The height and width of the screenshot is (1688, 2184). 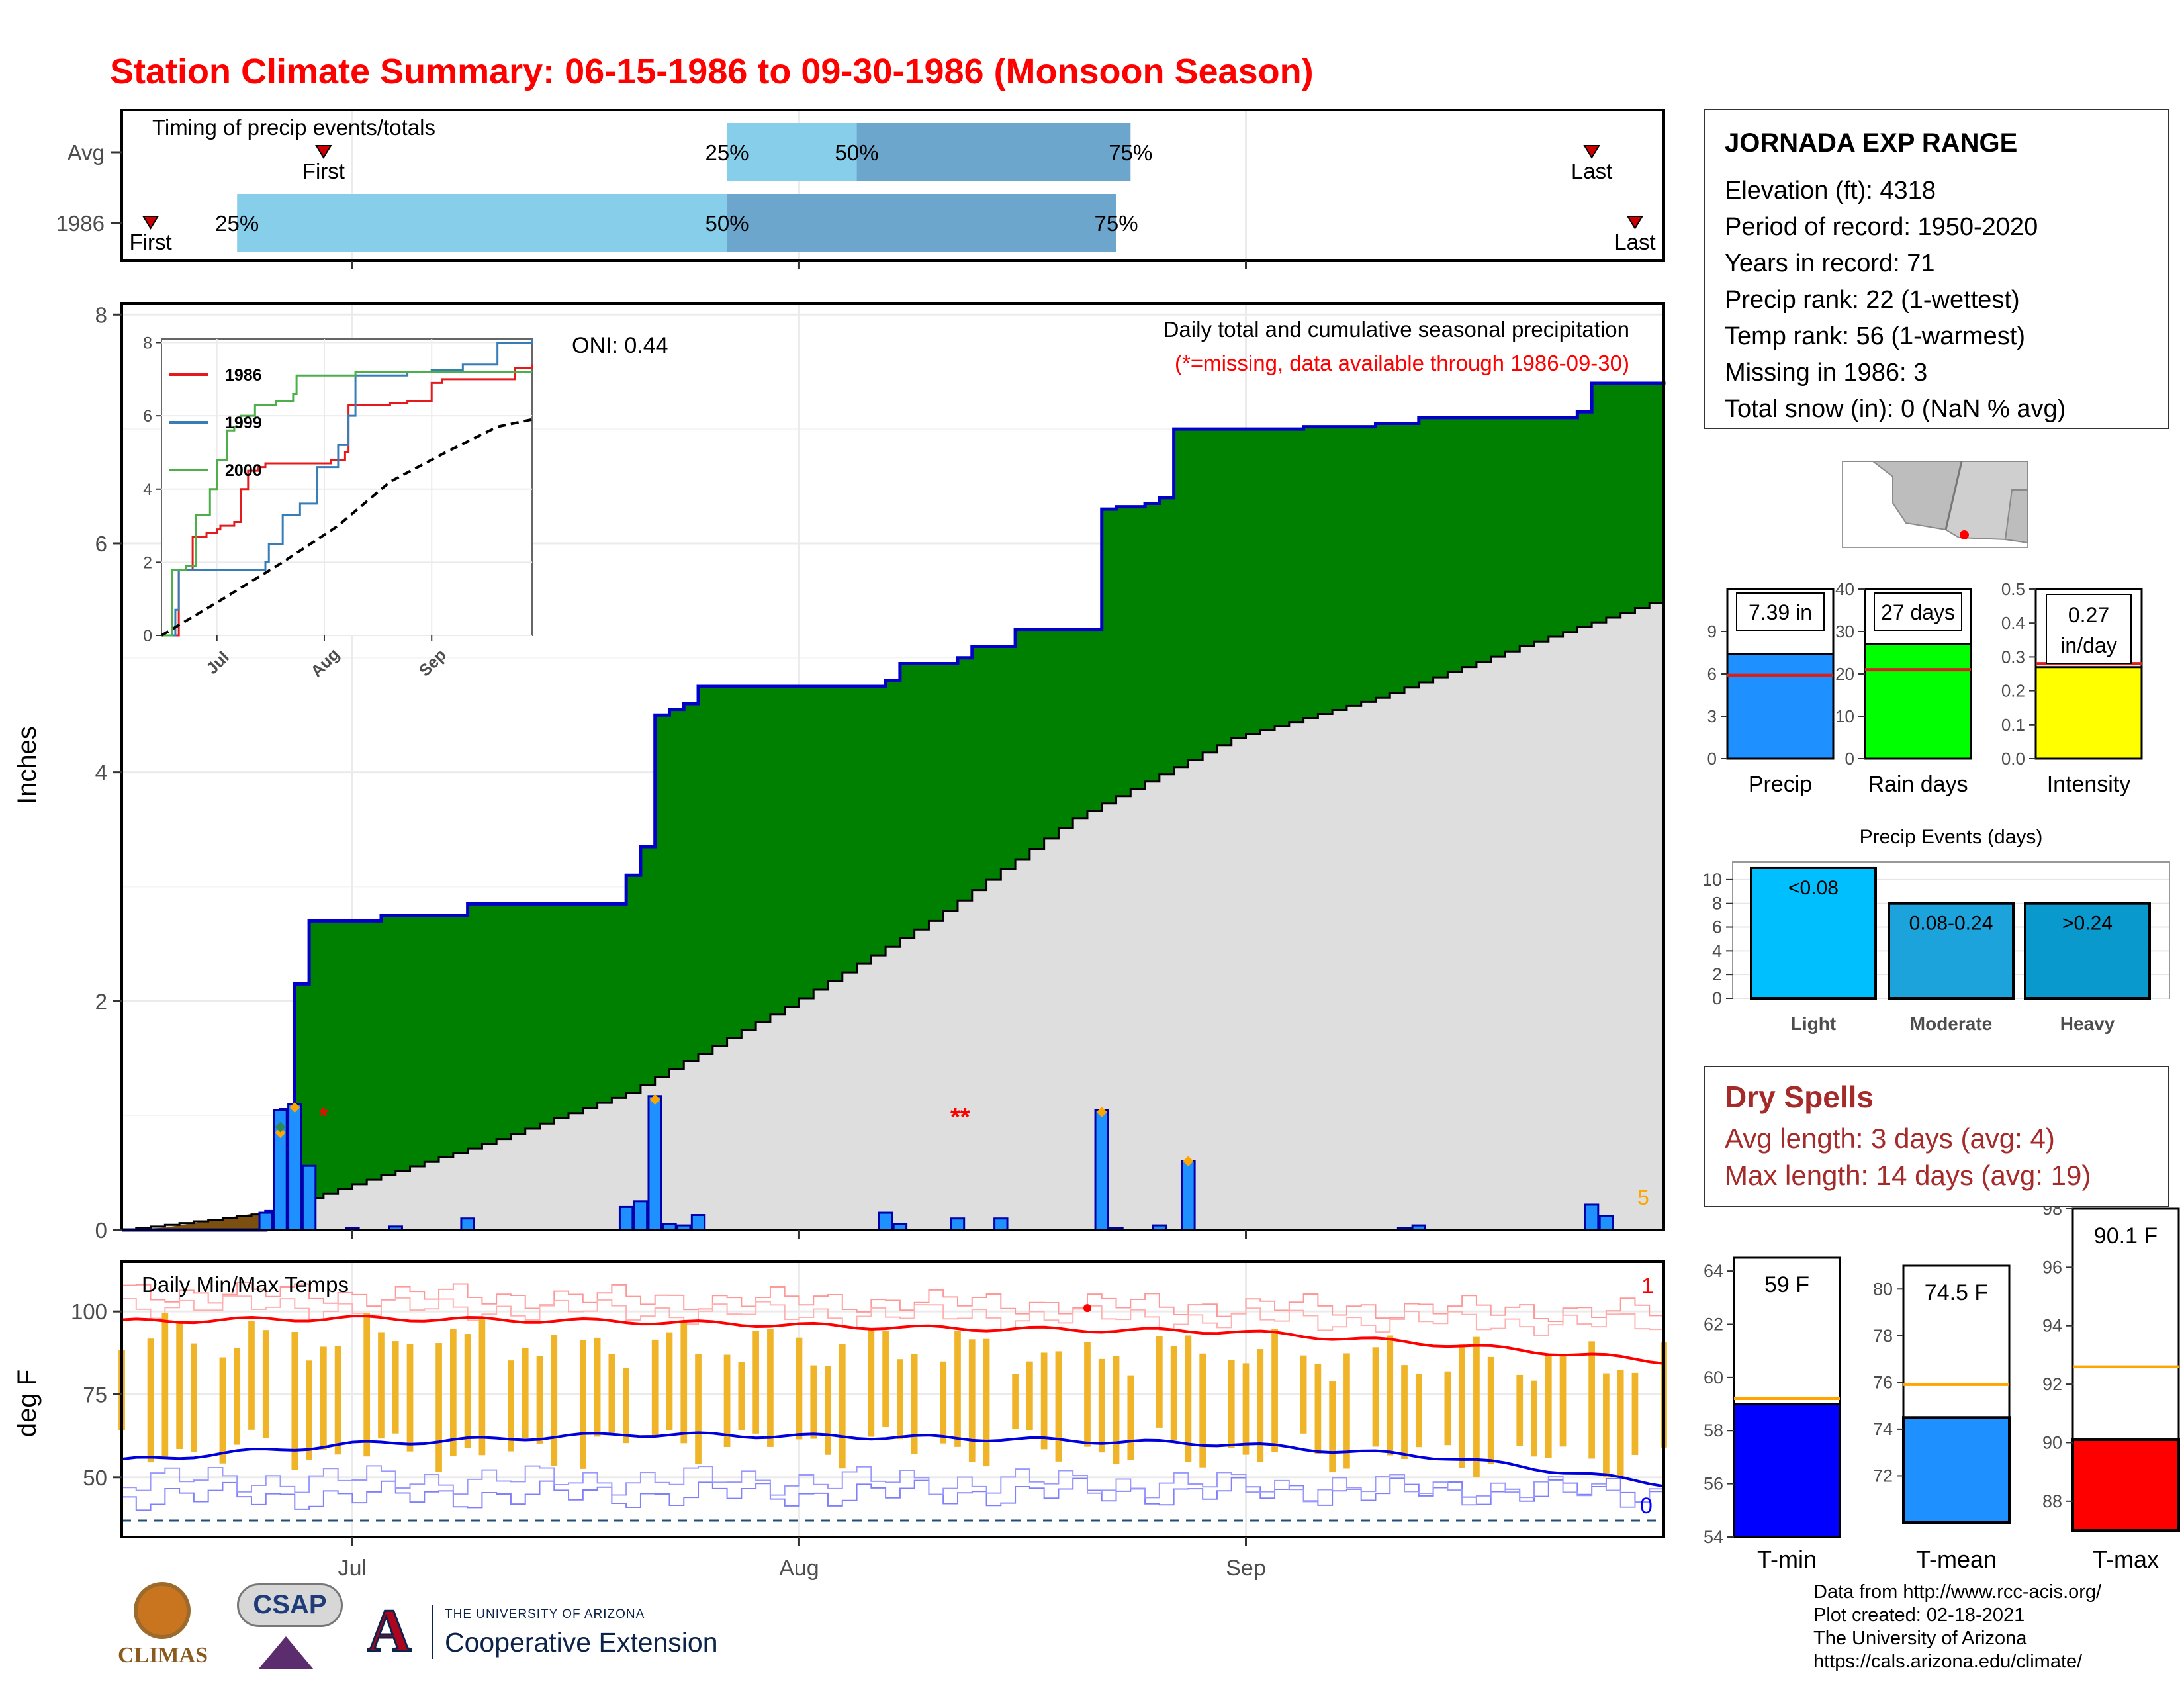 What do you see at coordinates (893, 1486) in the screenshot?
I see `record-low-line-inner` at bounding box center [893, 1486].